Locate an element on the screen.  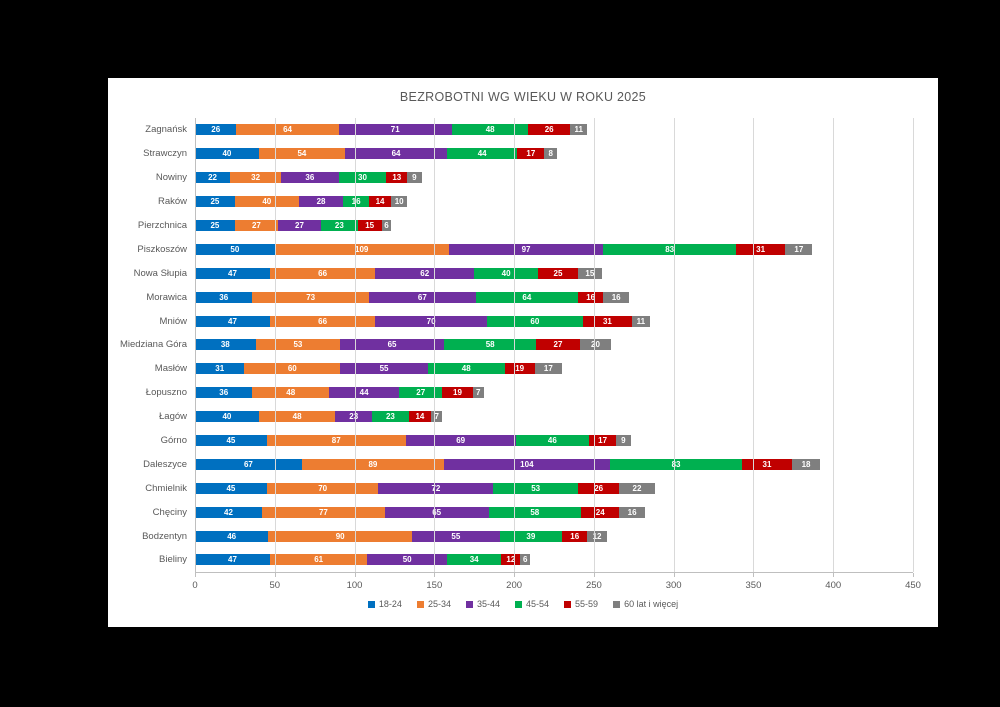
bar-segment: 89 is located at coordinates (372, 464).